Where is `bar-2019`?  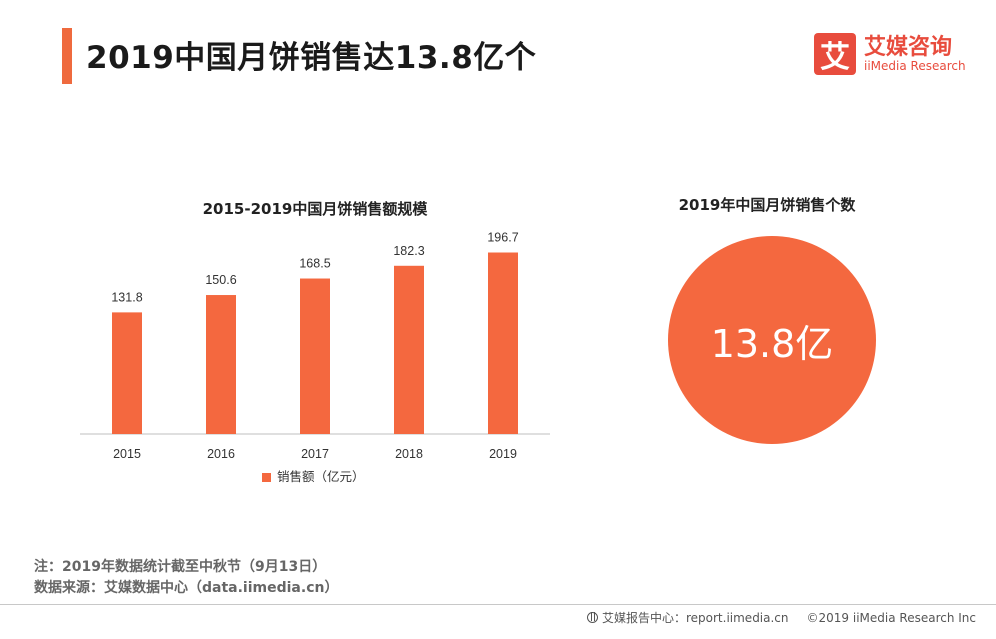
bar-2019 is located at coordinates (503, 343).